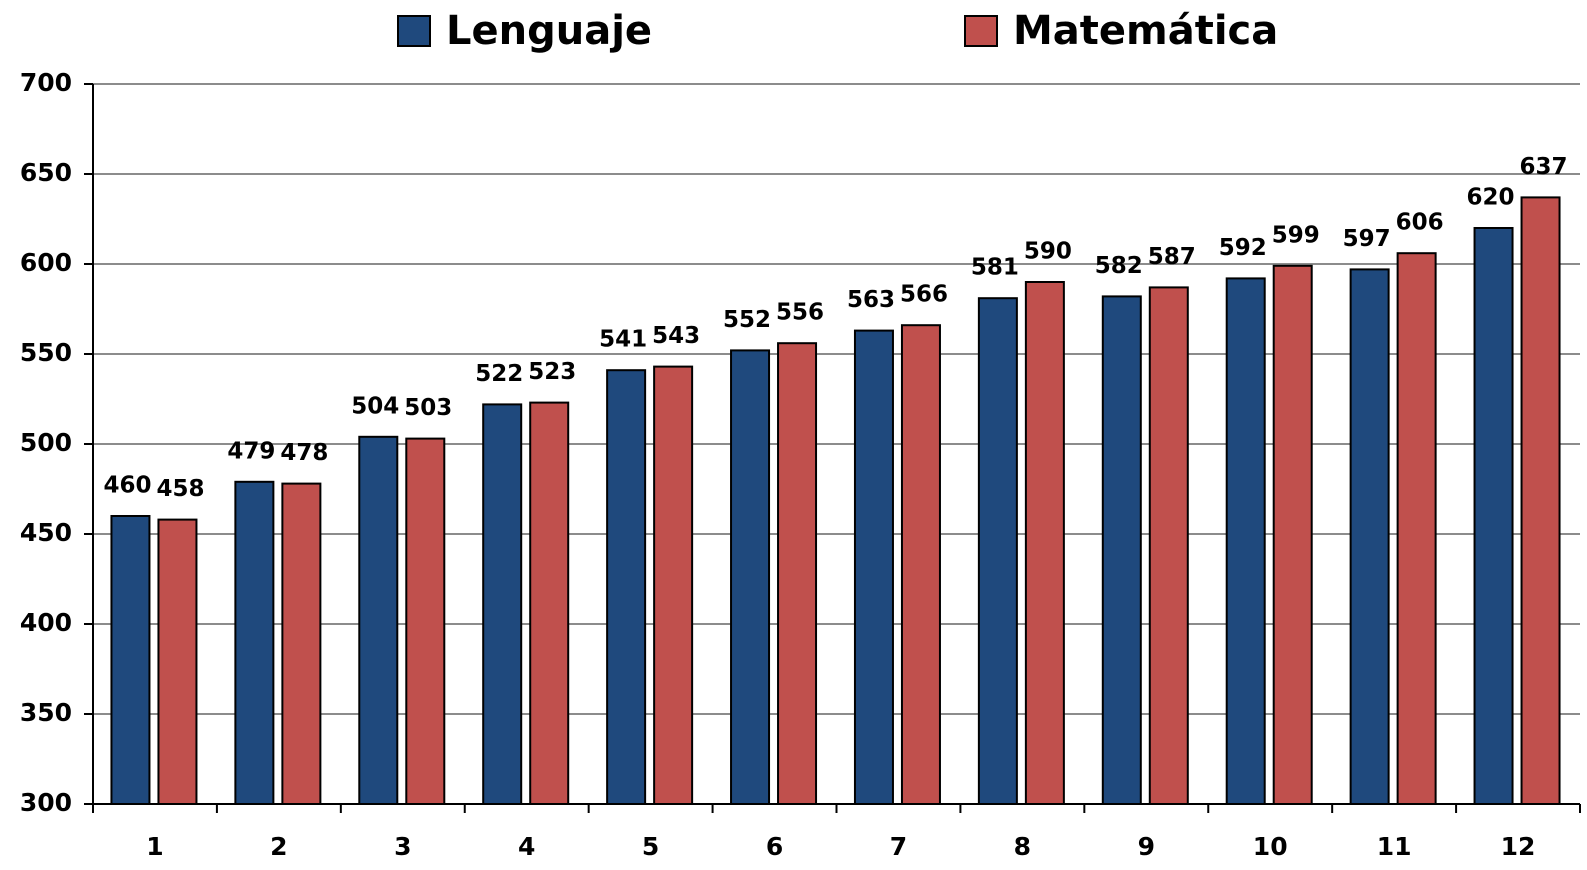 The image size is (1587, 870). What do you see at coordinates (278, 846) in the screenshot?
I see `x-tick-label: 2` at bounding box center [278, 846].